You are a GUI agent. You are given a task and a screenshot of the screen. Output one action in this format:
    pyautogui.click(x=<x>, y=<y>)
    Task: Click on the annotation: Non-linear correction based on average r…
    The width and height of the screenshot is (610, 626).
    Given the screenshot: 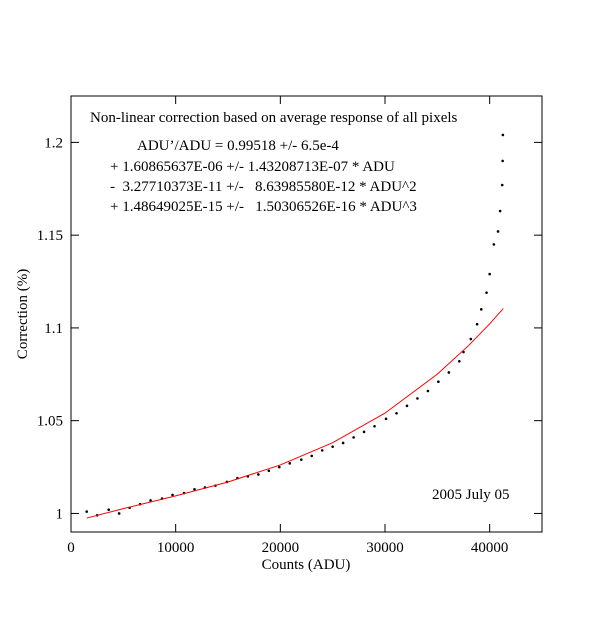 What is the action you would take?
    pyautogui.click(x=274, y=118)
    